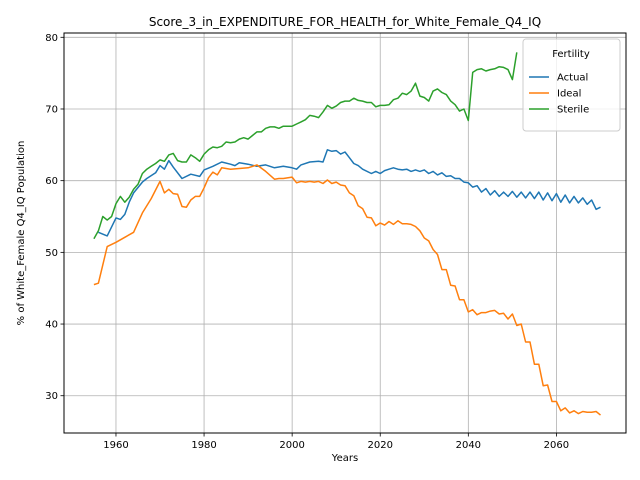 This screenshot has width=640, height=480. What do you see at coordinates (203, 445) in the screenshot?
I see `x-tick-label: 1980` at bounding box center [203, 445].